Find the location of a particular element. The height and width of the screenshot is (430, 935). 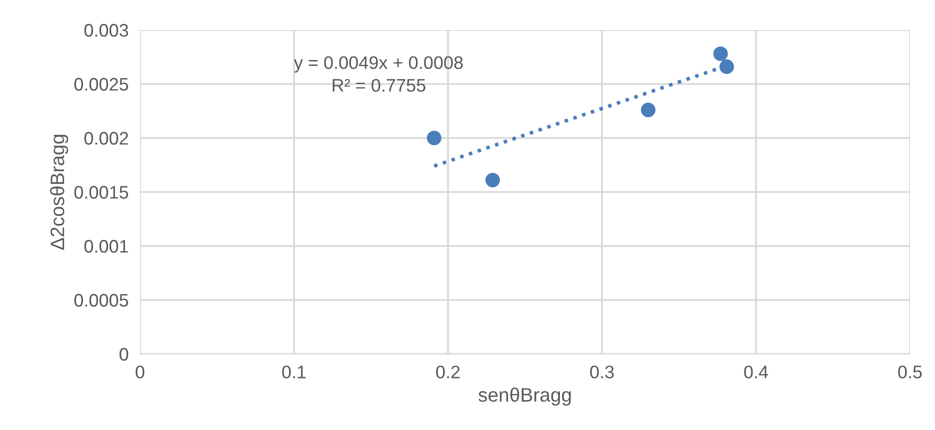

y-tick-label: 0.0015 is located at coordinates (101, 192).